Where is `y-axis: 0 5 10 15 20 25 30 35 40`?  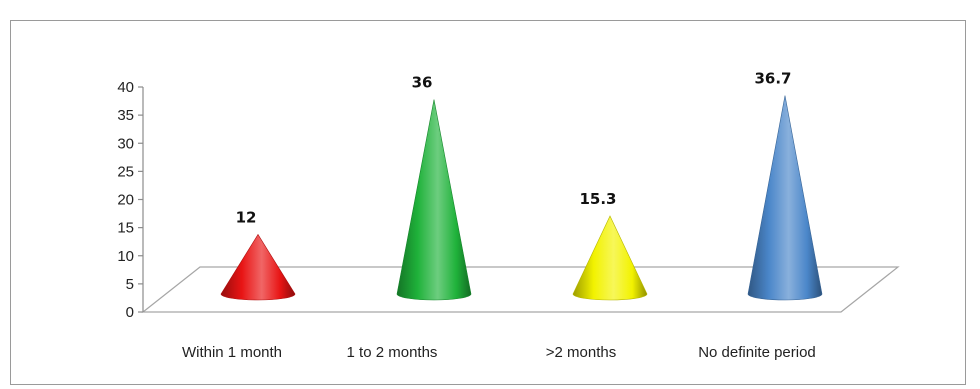 y-axis: 0 5 10 15 20 25 30 35 40 is located at coordinates (130, 200).